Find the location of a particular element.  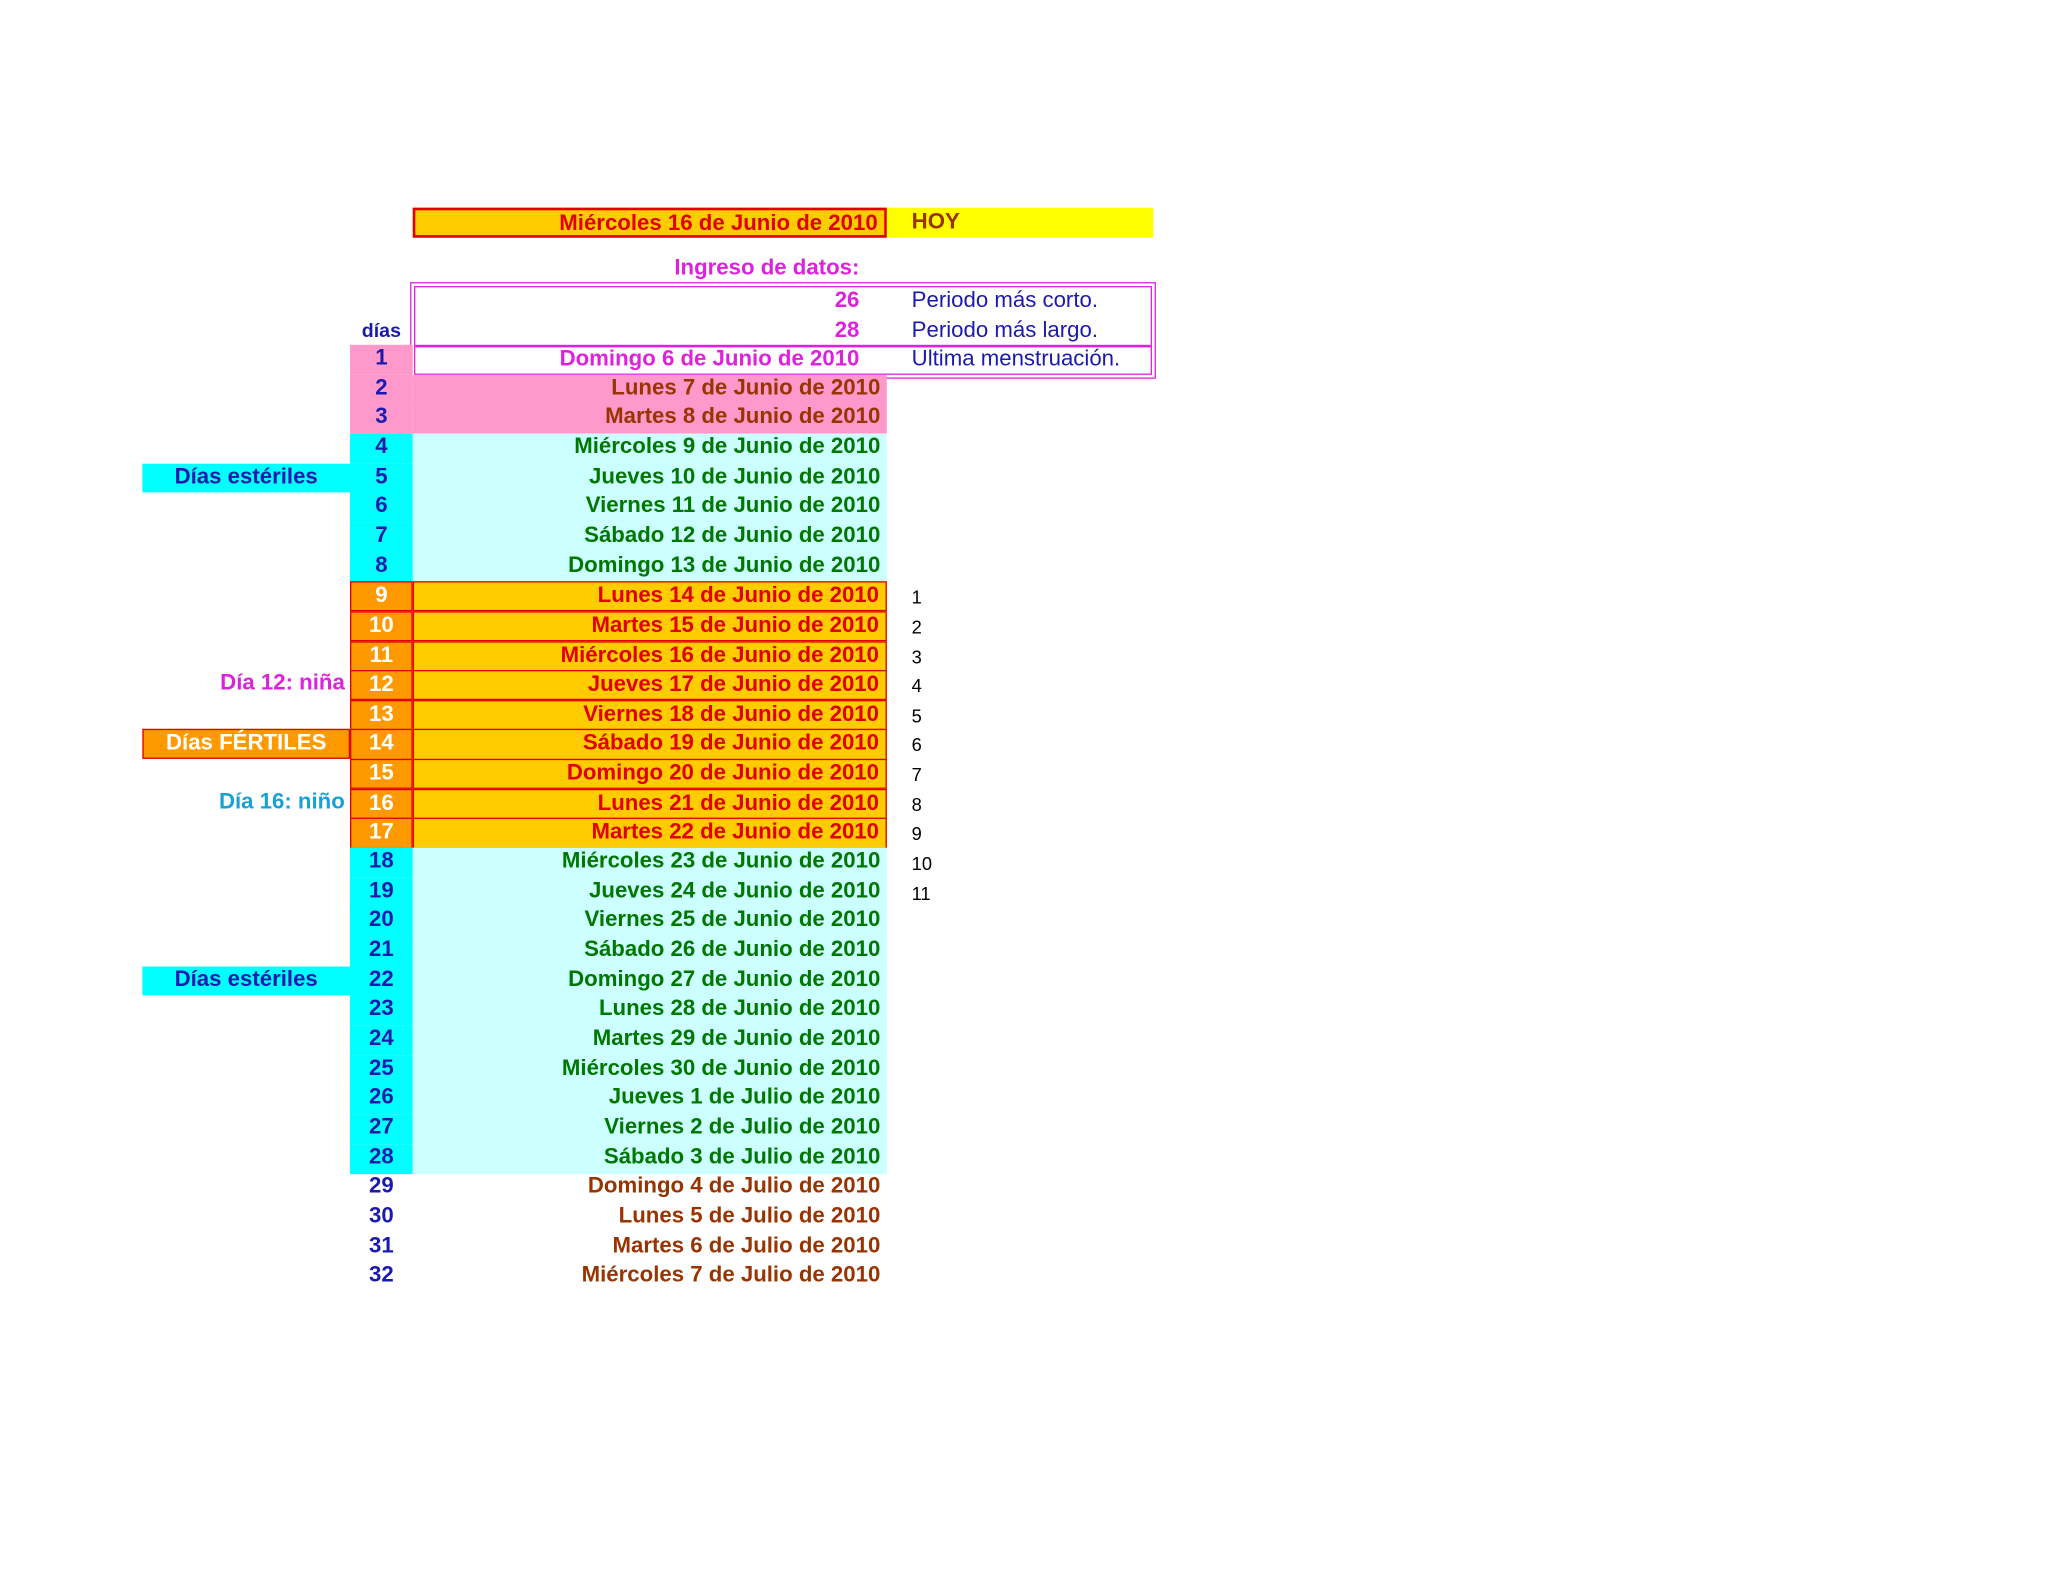

day-number: 9 is located at coordinates (381, 596).